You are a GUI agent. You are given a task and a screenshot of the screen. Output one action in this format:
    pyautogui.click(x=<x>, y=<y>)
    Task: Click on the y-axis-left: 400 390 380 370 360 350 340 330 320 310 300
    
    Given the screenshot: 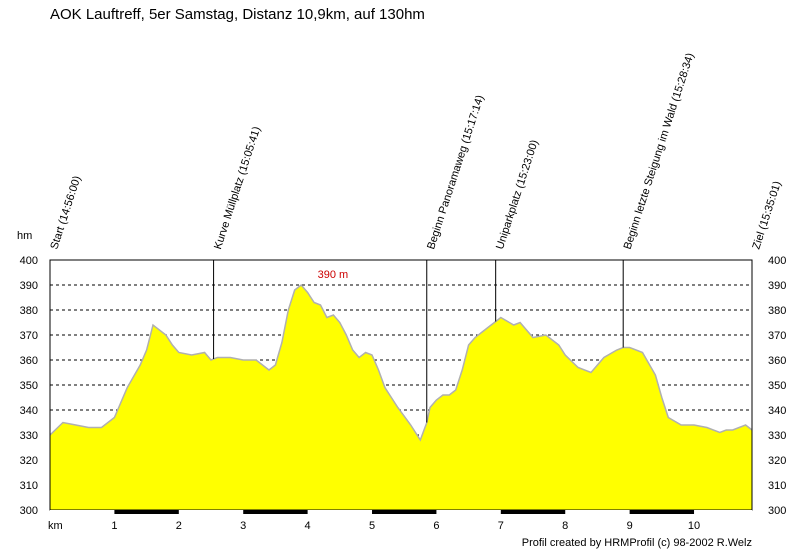 What is the action you would take?
    pyautogui.click(x=29, y=386)
    